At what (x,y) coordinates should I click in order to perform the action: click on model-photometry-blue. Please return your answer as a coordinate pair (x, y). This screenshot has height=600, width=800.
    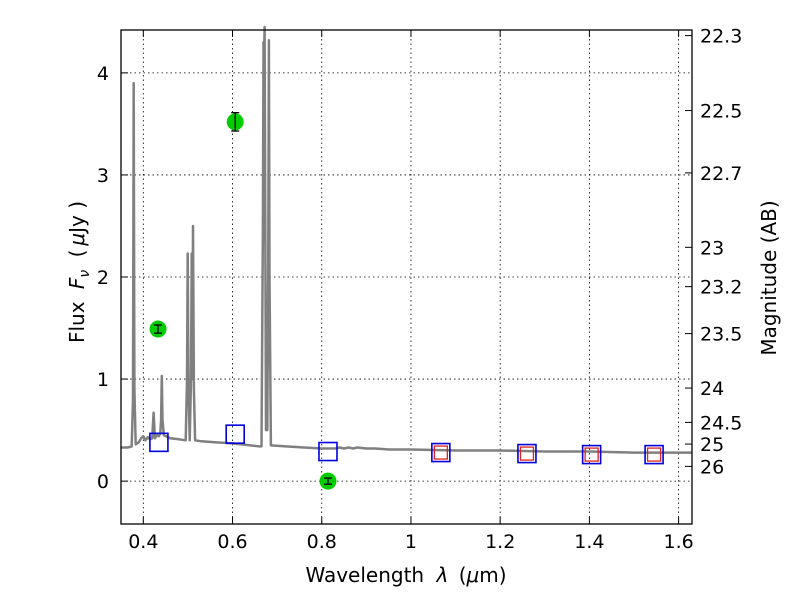
    Looking at the image, I should click on (406, 444).